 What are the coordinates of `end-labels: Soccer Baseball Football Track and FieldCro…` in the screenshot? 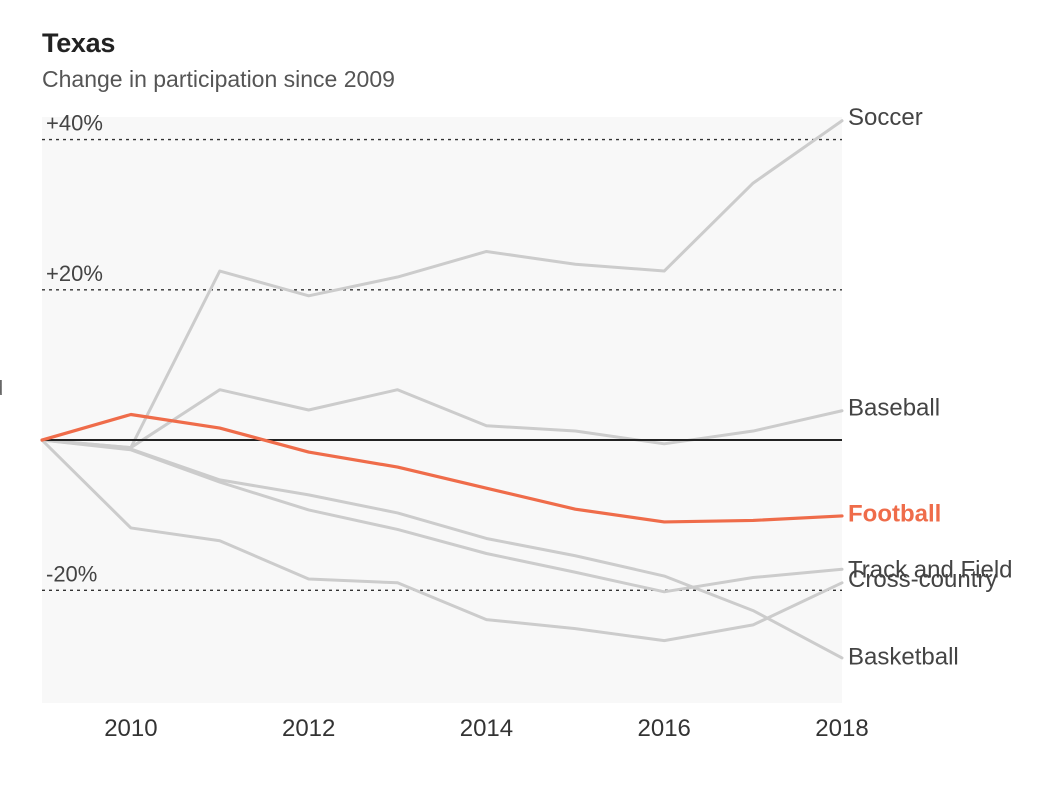 It's located at (930, 387).